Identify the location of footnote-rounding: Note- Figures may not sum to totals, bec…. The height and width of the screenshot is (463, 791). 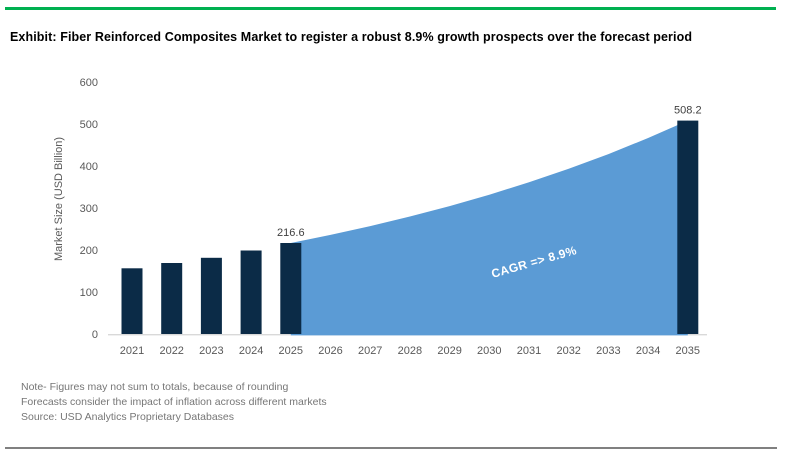
(155, 387).